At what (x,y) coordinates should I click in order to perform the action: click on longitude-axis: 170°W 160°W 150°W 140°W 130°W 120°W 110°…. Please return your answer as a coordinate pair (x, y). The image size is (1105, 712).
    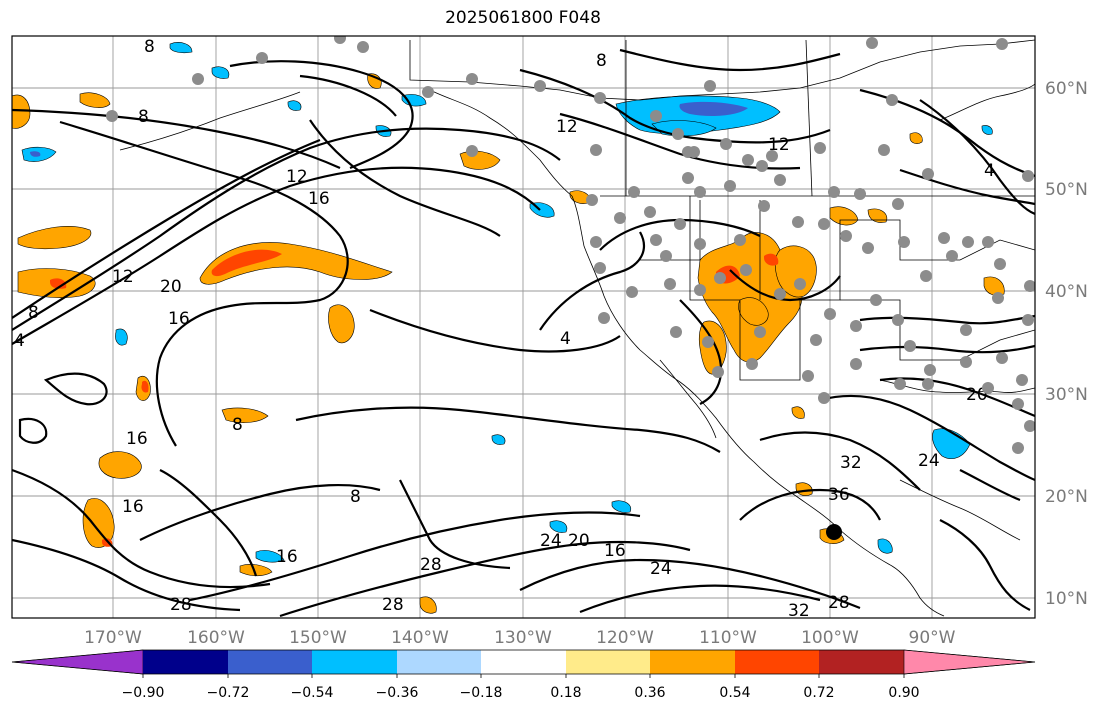
    Looking at the image, I should click on (520, 638).